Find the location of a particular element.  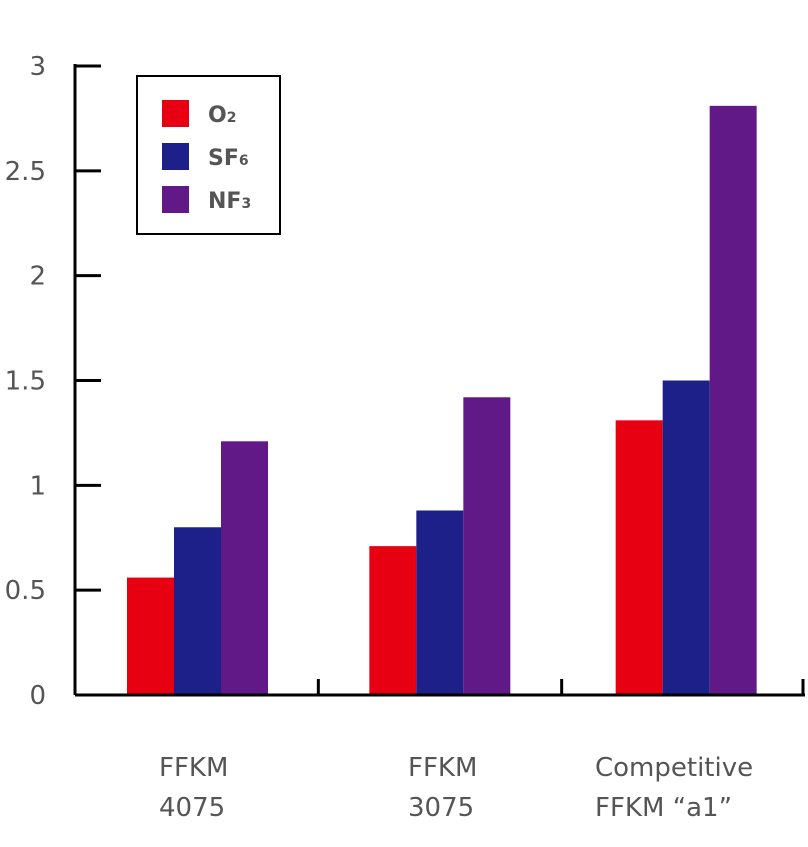

legend-swatch-o2 is located at coordinates (175, 113).